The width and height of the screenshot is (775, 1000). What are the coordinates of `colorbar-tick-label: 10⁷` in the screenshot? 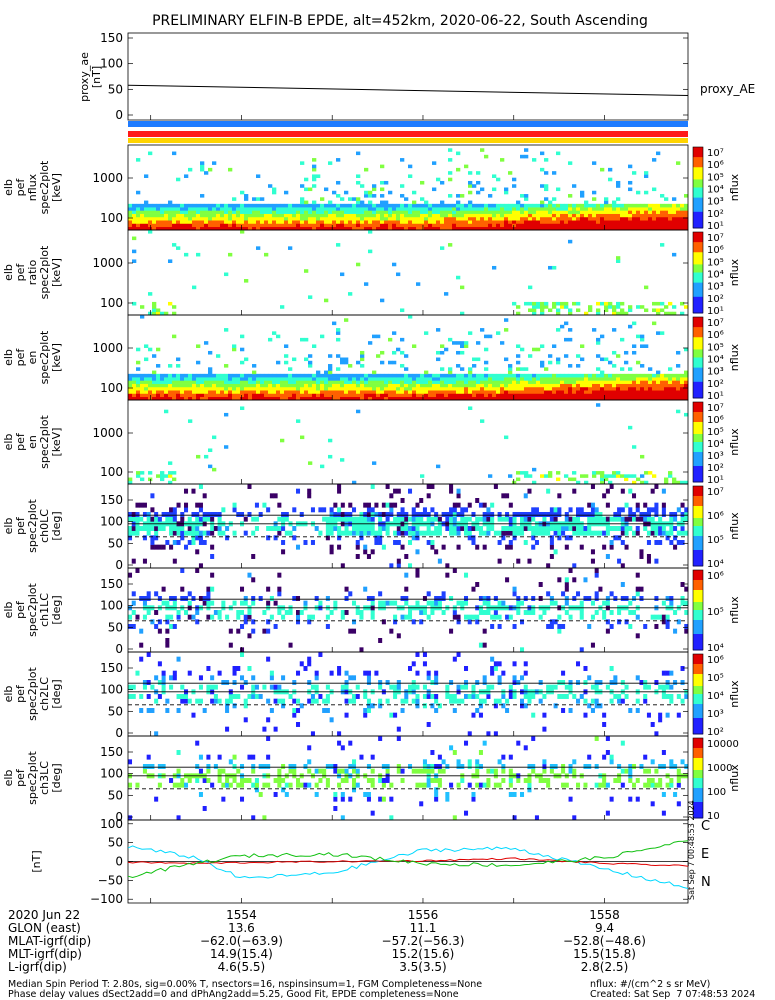 It's located at (715, 408).